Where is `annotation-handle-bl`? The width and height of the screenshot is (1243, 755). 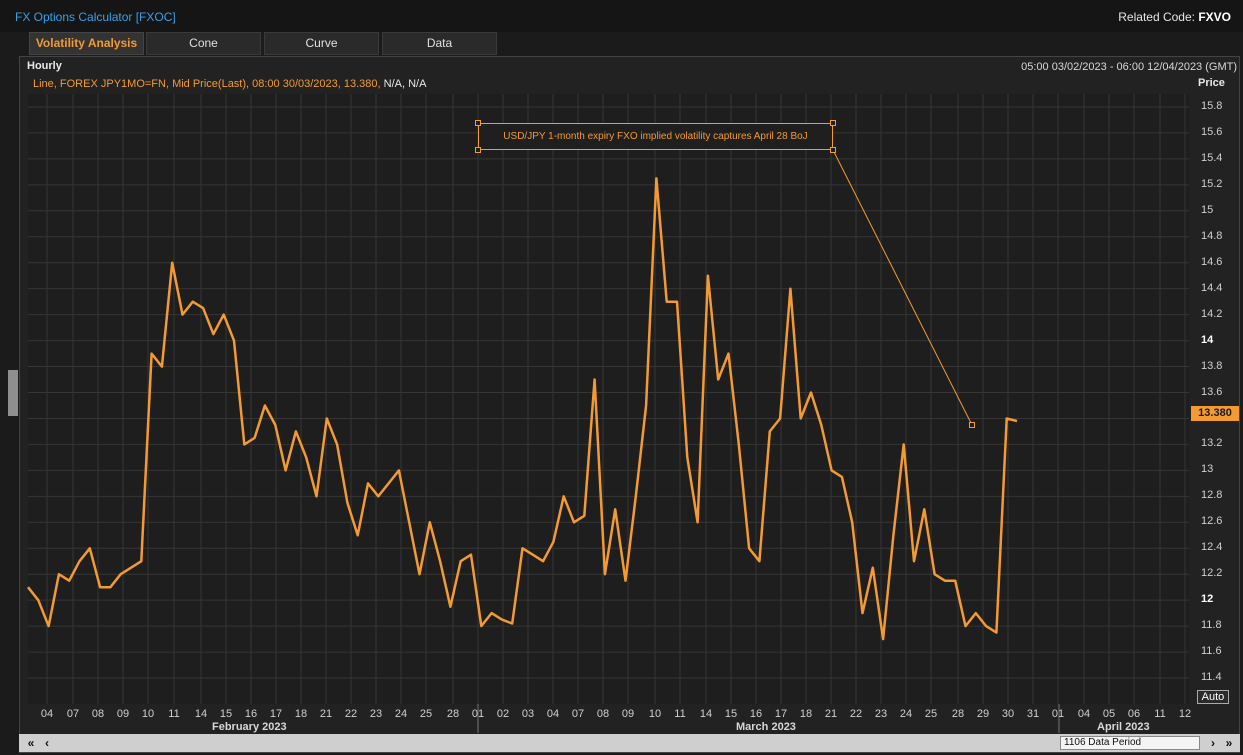 annotation-handle-bl is located at coordinates (478, 150).